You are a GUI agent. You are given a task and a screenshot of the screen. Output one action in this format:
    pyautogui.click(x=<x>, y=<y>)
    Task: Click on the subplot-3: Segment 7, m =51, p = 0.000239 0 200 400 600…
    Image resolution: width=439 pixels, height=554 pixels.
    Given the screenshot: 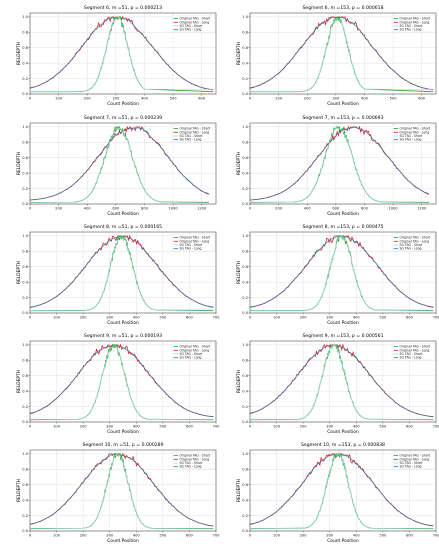 What is the action you would take?
    pyautogui.click(x=116, y=166)
    